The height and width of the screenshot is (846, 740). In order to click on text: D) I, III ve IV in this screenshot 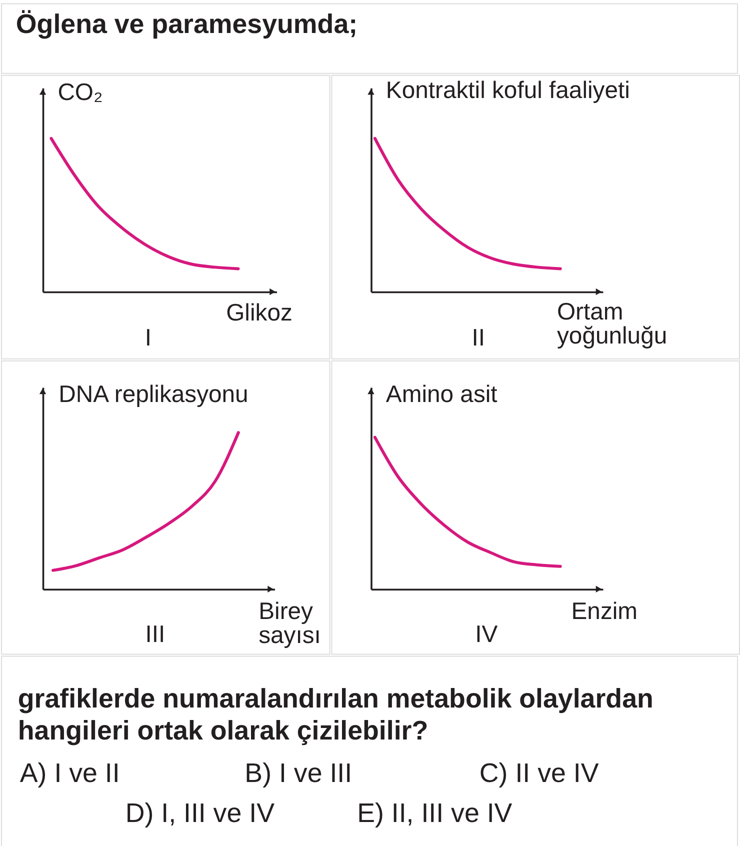, I will do `click(200, 813)`.